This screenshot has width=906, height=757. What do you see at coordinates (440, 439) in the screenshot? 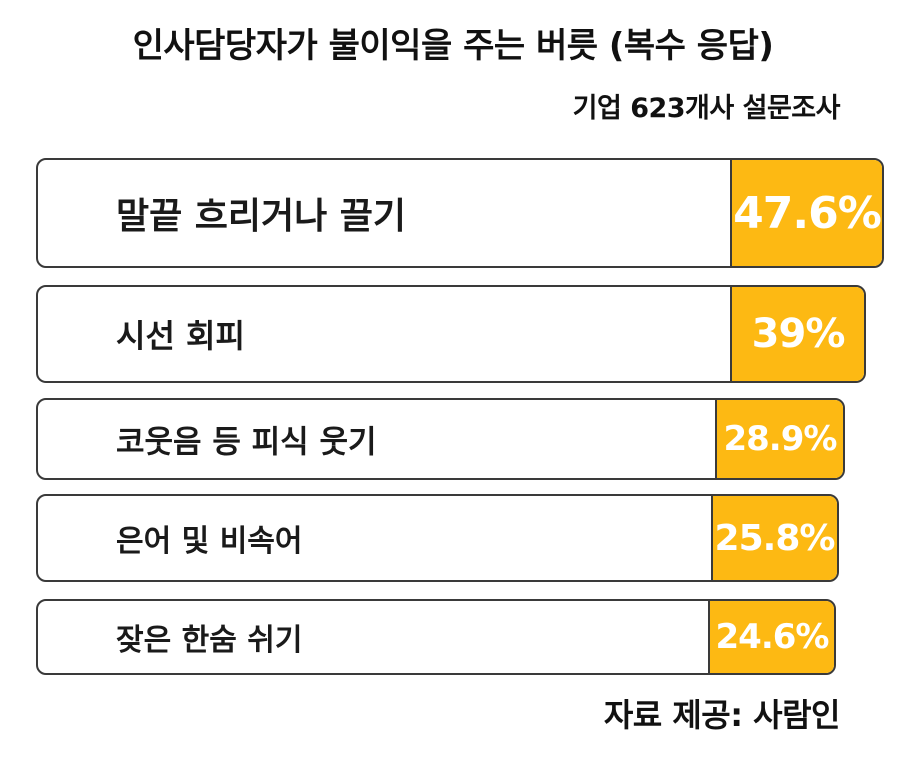
I see `bar-3: 코웃음 등 피식 웃기 28.9%` at bounding box center [440, 439].